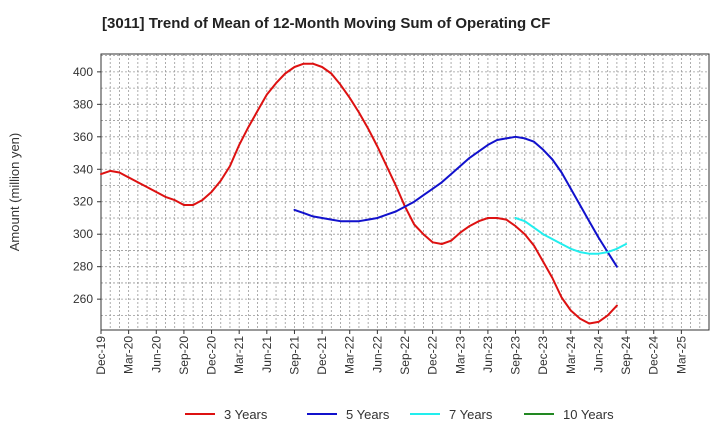 Image resolution: width=720 pixels, height=440 pixels. What do you see at coordinates (83, 72) in the screenshot?
I see `y-tick-label: 400` at bounding box center [83, 72].